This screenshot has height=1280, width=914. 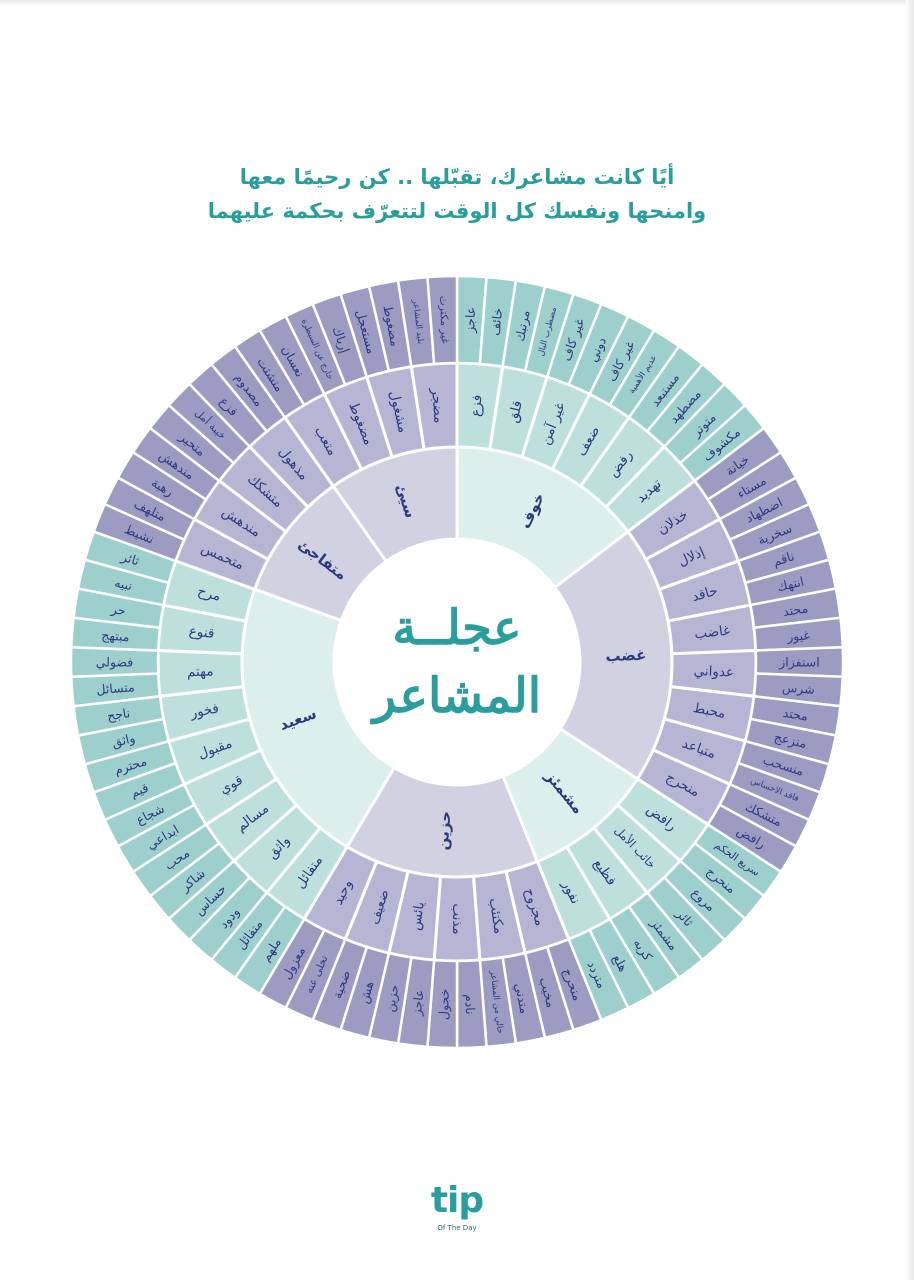 I want to click on core-emotion-label: غضب, so click(x=626, y=656).